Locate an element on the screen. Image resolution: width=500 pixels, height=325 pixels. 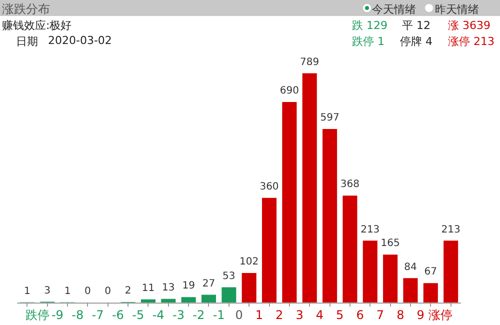
data-label: 789 is located at coordinates (310, 62).